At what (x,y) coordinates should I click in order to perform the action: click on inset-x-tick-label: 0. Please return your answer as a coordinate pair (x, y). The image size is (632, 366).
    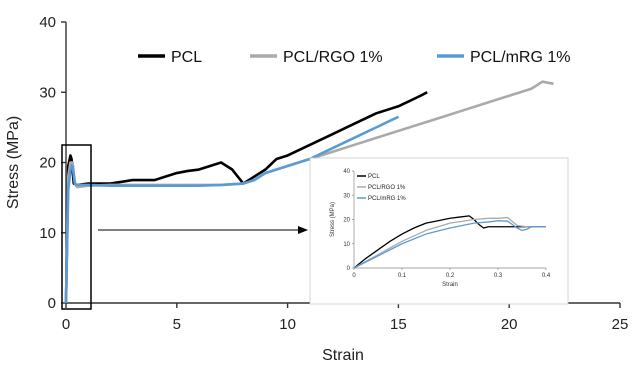
    Looking at the image, I should click on (354, 276).